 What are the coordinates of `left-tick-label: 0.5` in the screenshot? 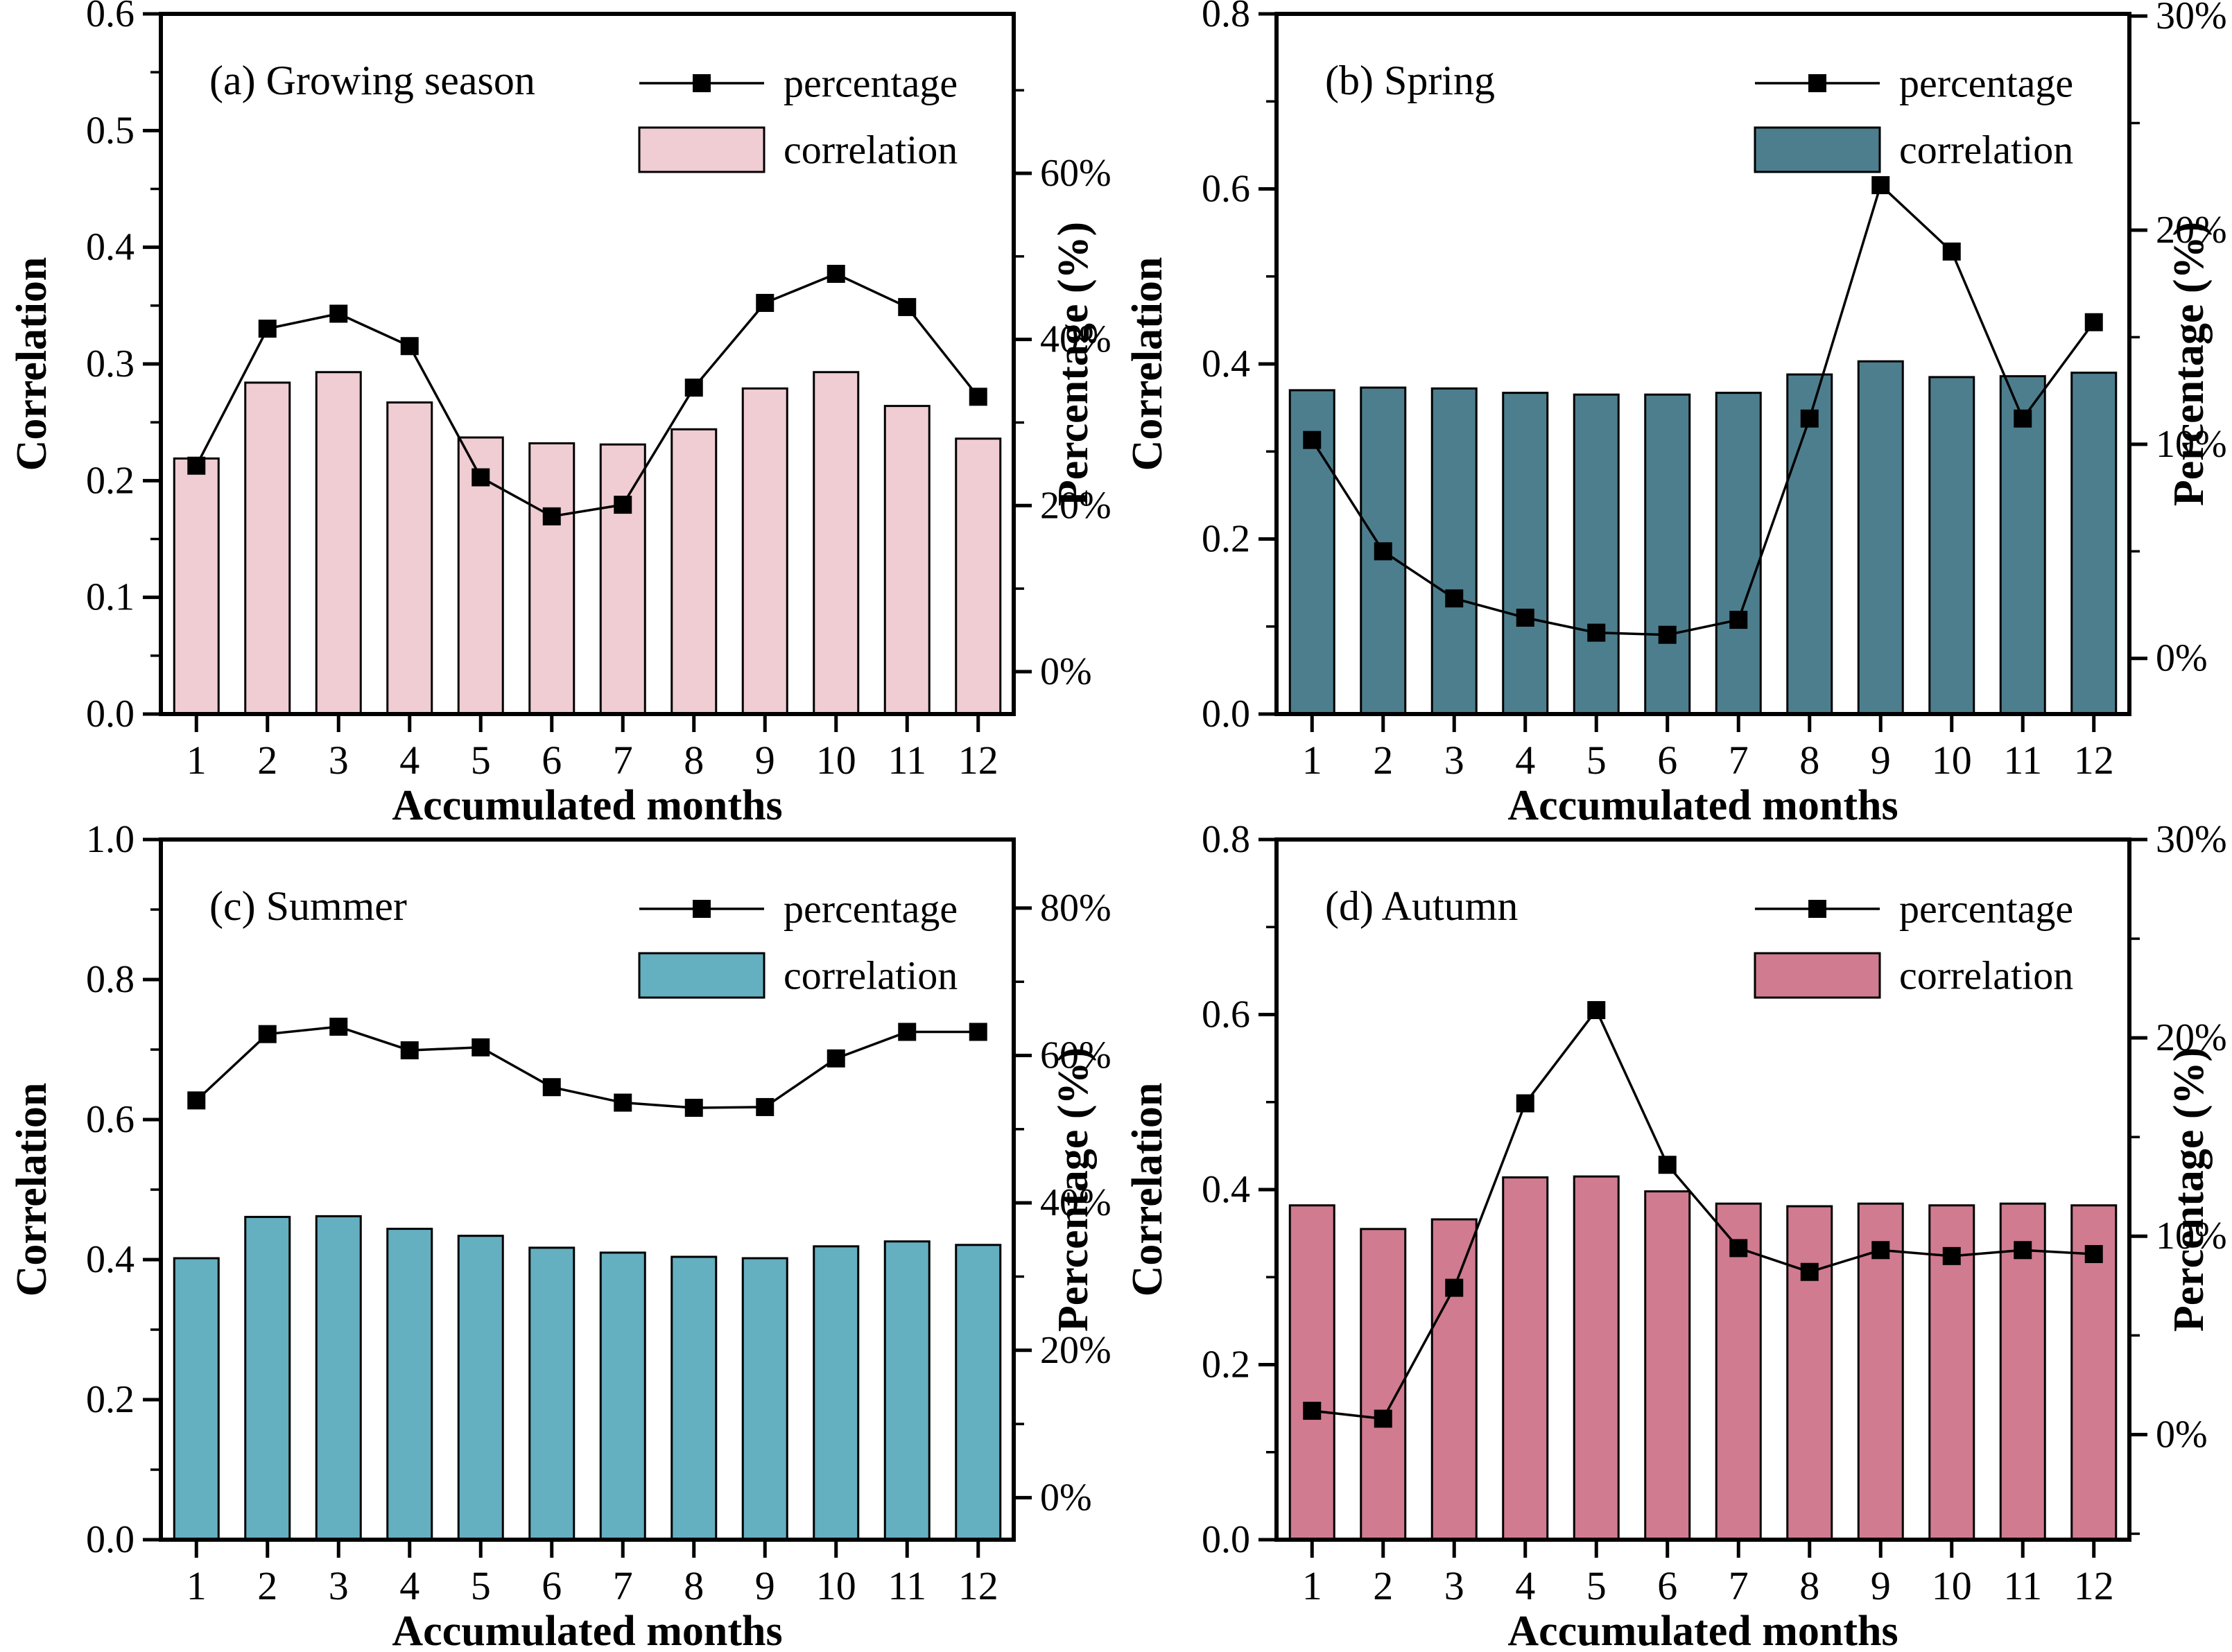 It's located at (110, 130).